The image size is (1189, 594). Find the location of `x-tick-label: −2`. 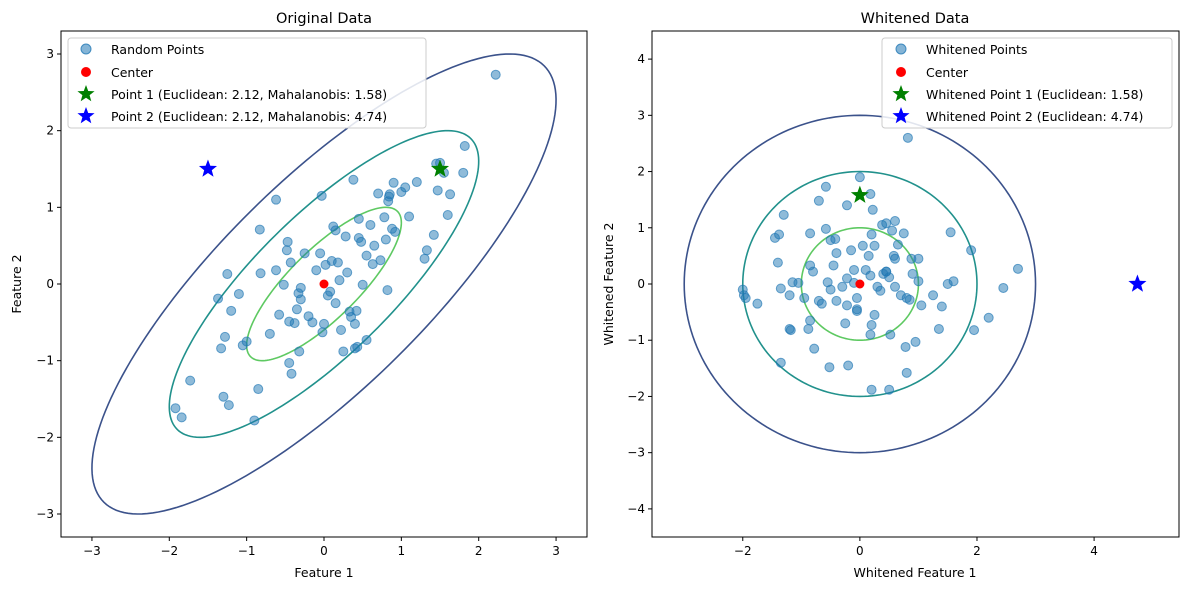

x-tick-label: −2 is located at coordinates (743, 551).